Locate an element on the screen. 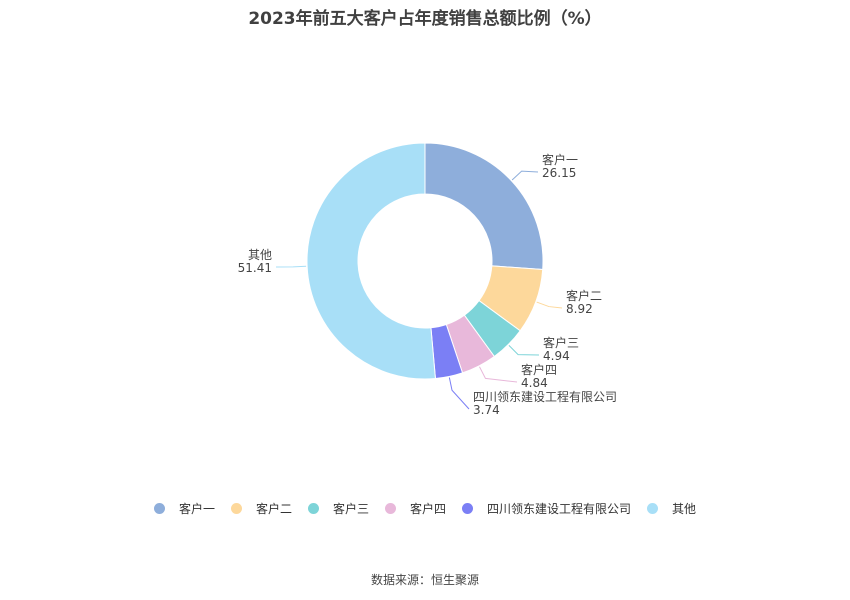  legend-label: 客户四 is located at coordinates (428, 509).